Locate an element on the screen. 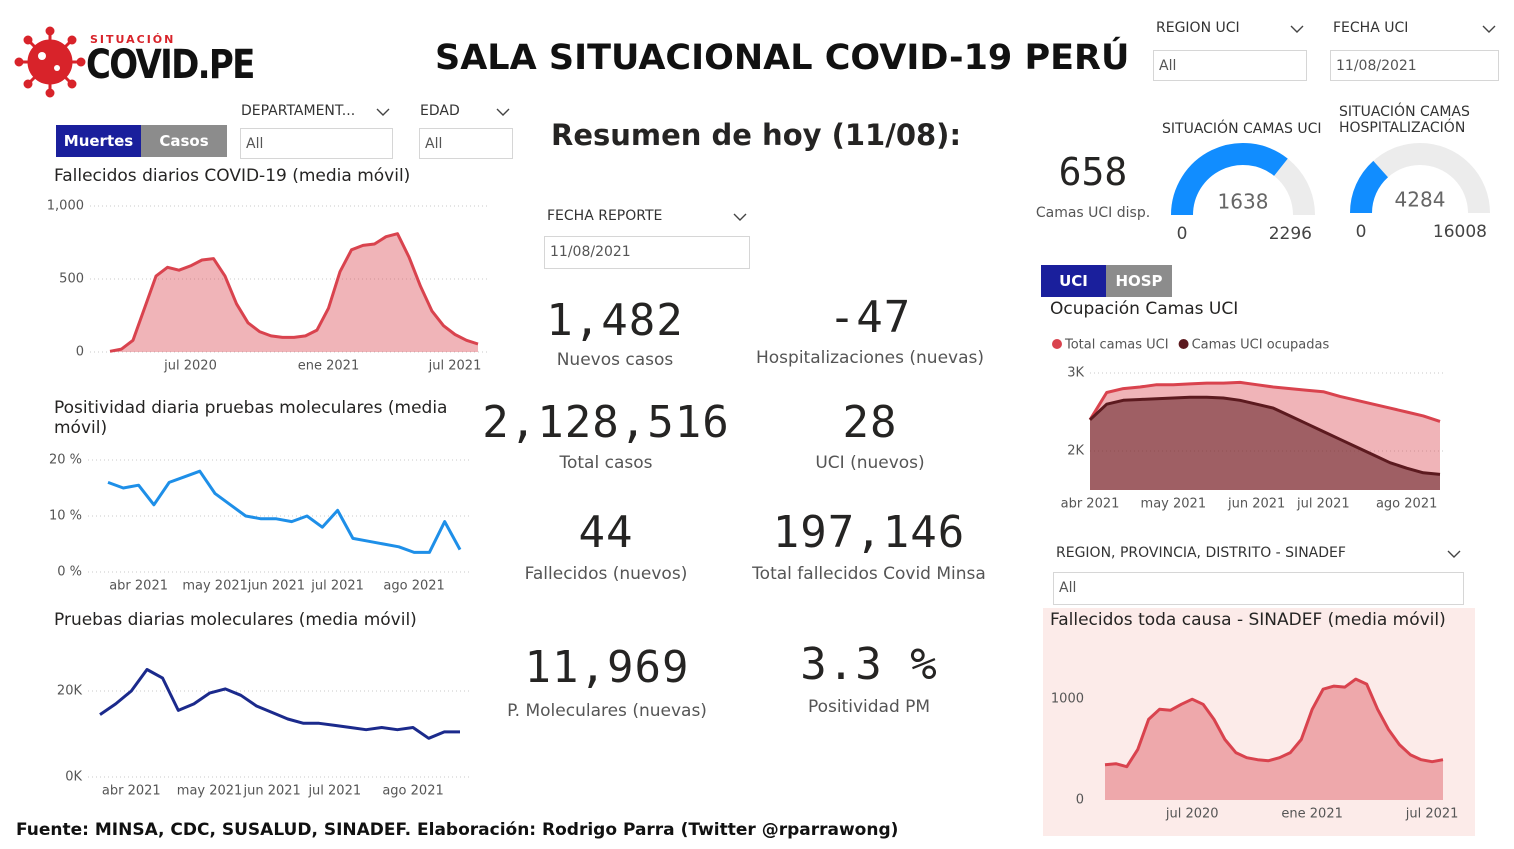 This screenshot has height=849, width=1514. gauge-max: 2296 is located at coordinates (1290, 234).